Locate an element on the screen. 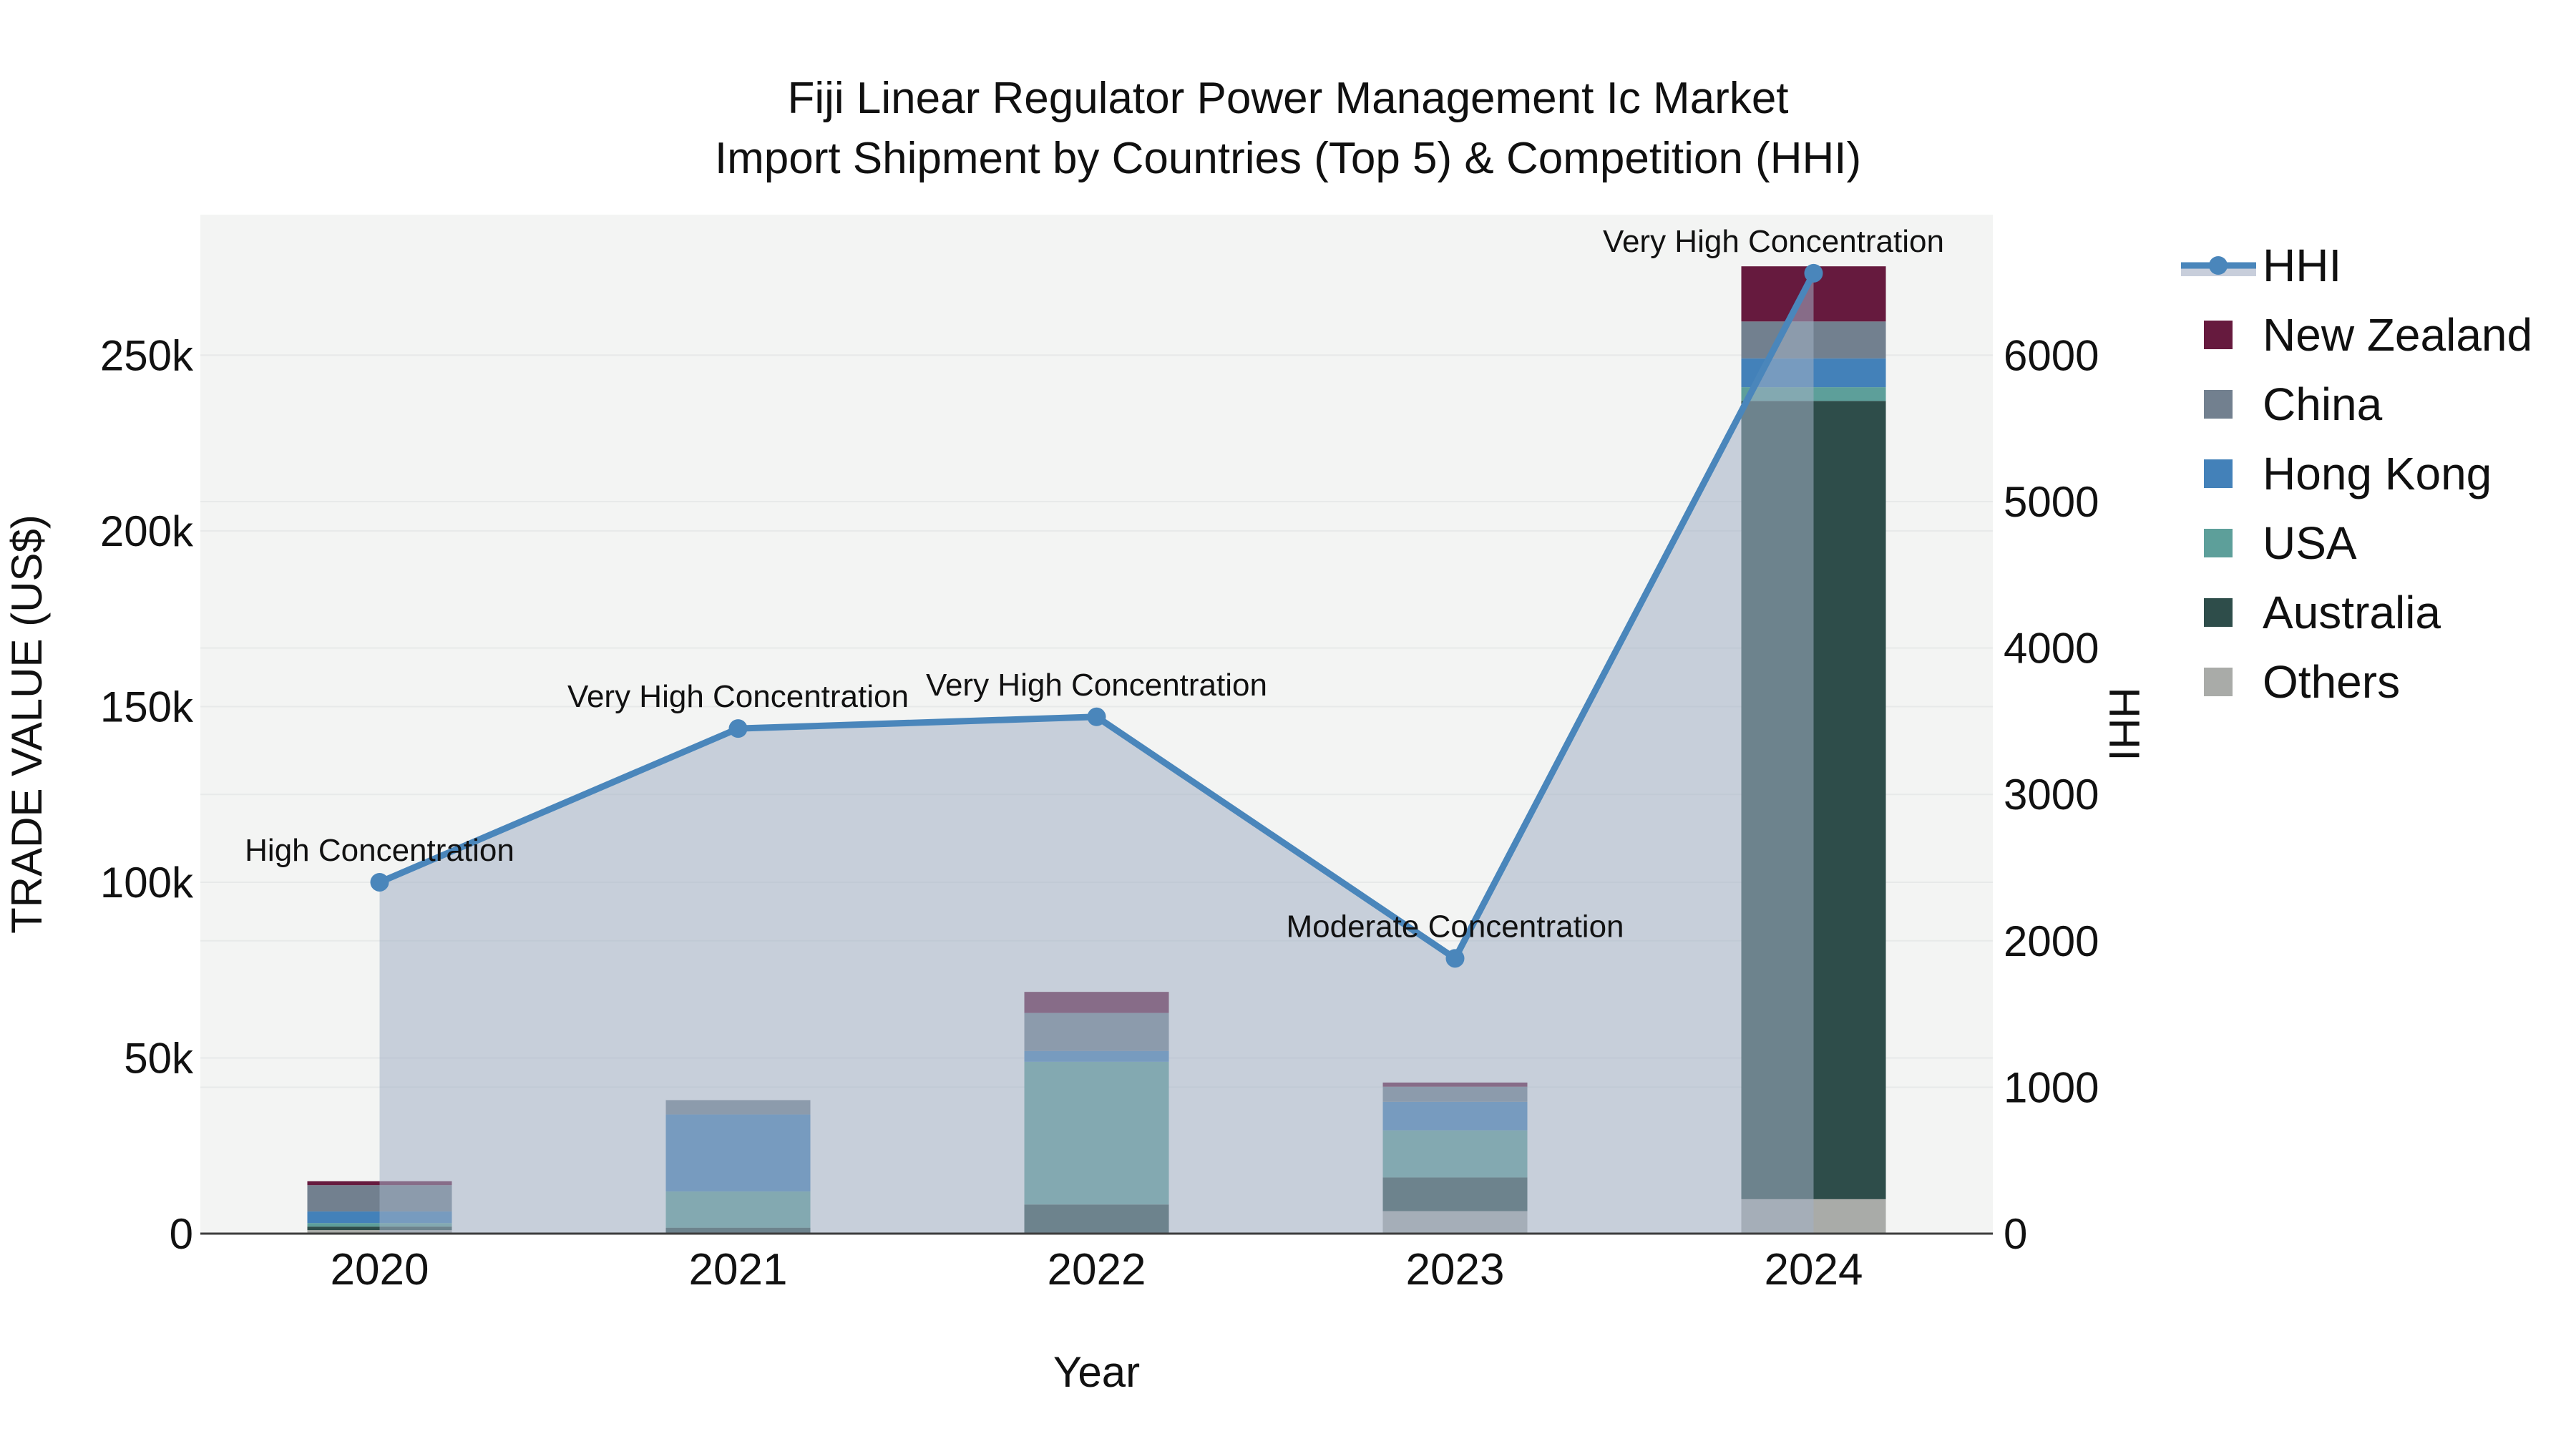 Image resolution: width=2576 pixels, height=1449 pixels. legend-item-label: Hong Kong is located at coordinates (2377, 473).